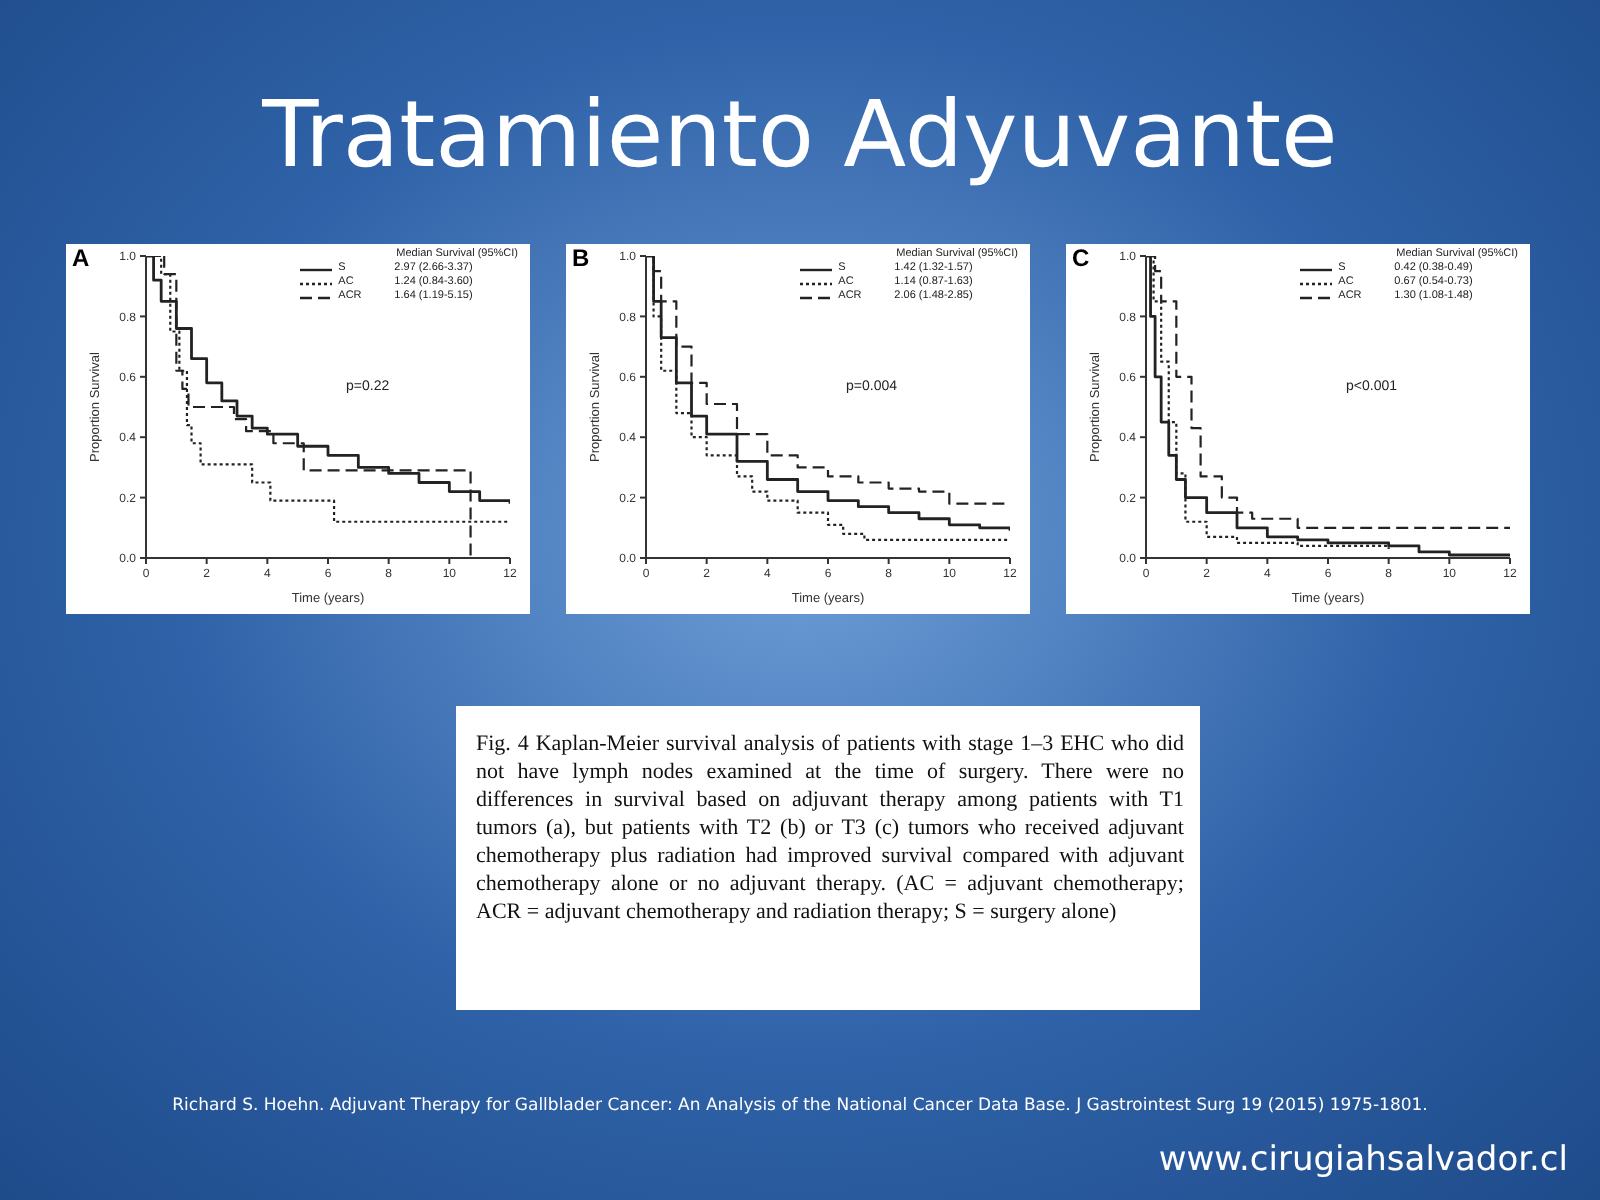 The image size is (1600, 1200). Describe the element at coordinates (800, 1106) in the screenshot. I see `text: Richard S. Hoehn. Adjuvant Therapy for Gallblader Cancer: An Analysis of the National Cancer Data Base. J Gastrointest Surg 19 (2015) 1975-1801.` at that location.